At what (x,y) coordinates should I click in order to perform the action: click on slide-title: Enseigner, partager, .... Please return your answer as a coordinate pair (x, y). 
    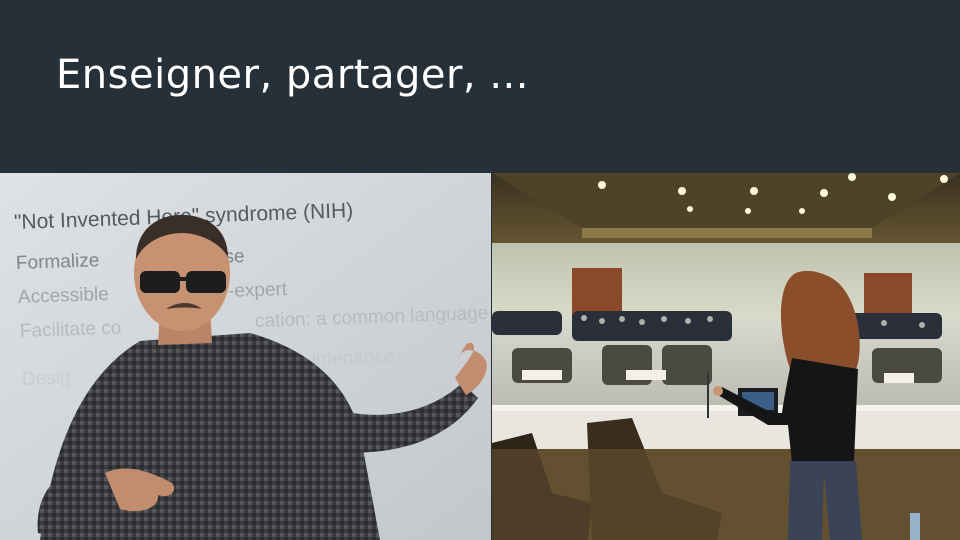
    Looking at the image, I should click on (292, 75).